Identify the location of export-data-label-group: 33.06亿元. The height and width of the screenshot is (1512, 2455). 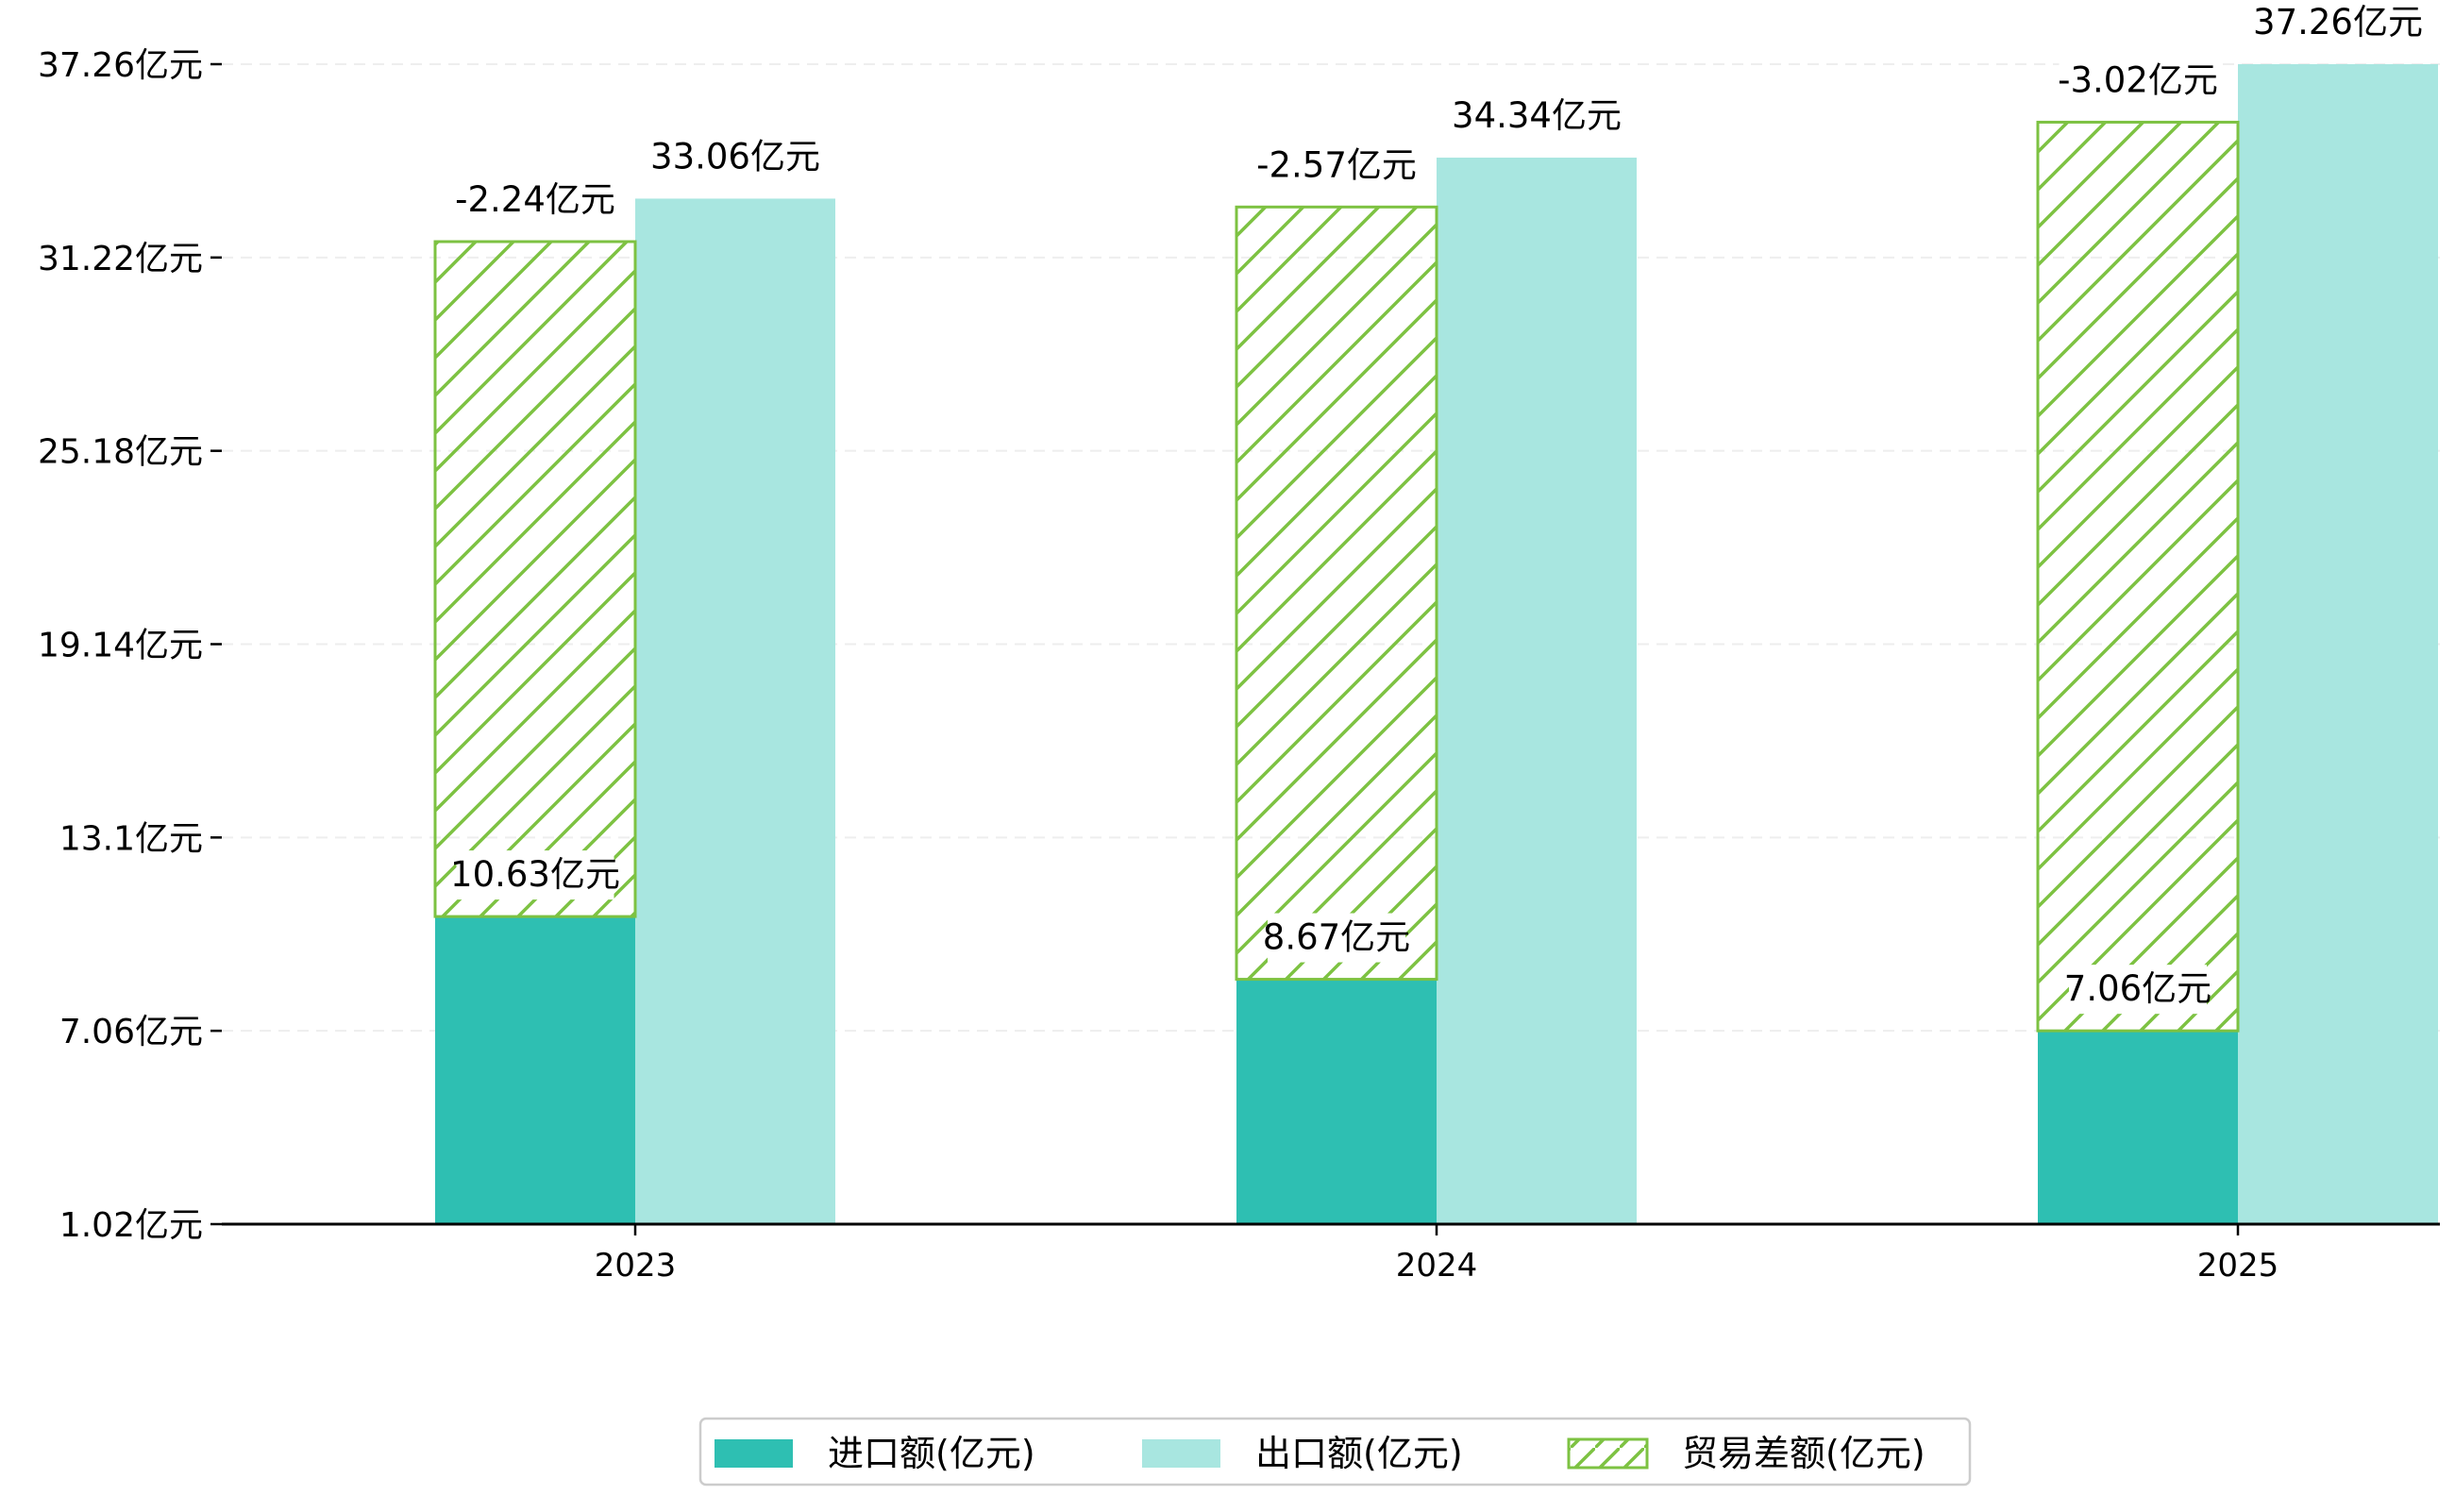
(735, 157).